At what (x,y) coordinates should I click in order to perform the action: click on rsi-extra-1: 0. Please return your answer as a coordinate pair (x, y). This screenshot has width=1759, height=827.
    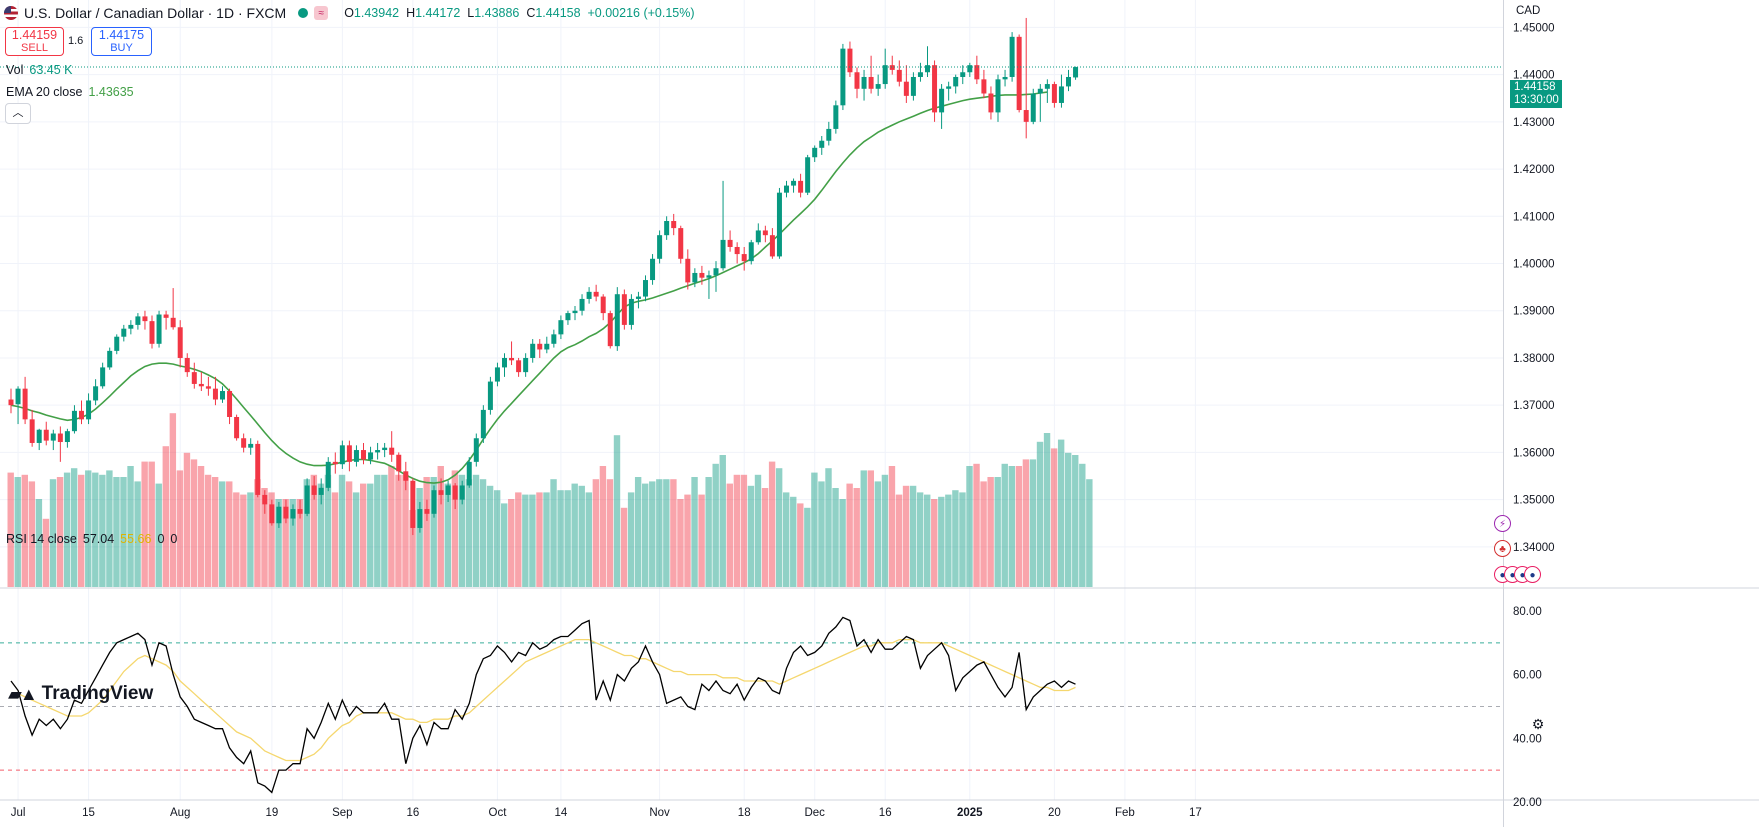
    Looking at the image, I should click on (161, 539).